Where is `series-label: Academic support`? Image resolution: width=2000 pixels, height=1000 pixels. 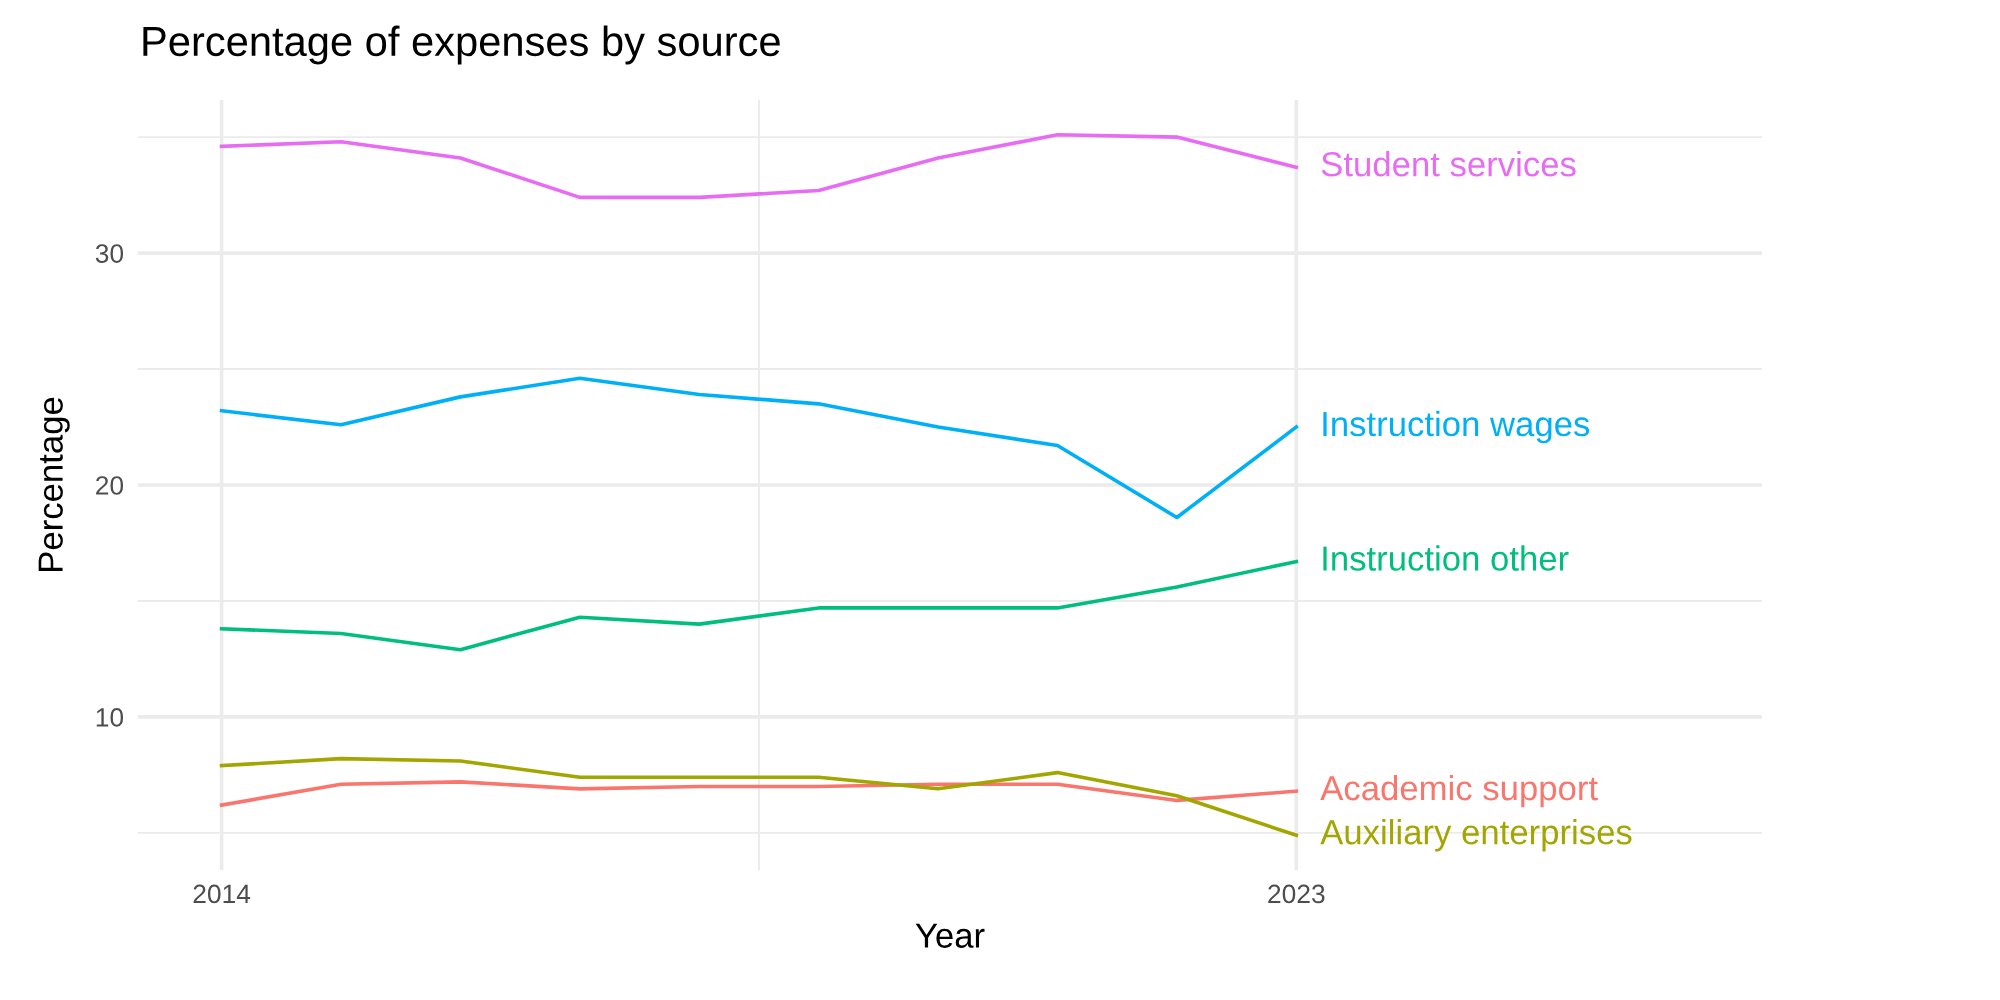
series-label: Academic support is located at coordinates (1459, 791).